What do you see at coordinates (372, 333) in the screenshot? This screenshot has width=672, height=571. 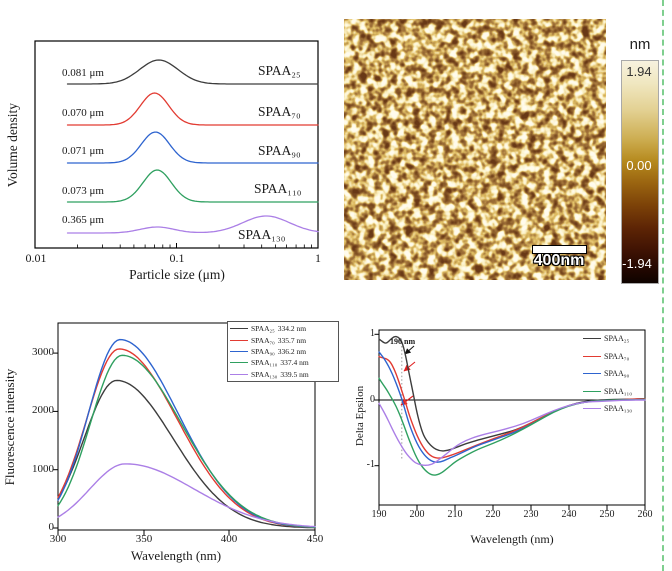 I see `cd-ytick-1: 1` at bounding box center [372, 333].